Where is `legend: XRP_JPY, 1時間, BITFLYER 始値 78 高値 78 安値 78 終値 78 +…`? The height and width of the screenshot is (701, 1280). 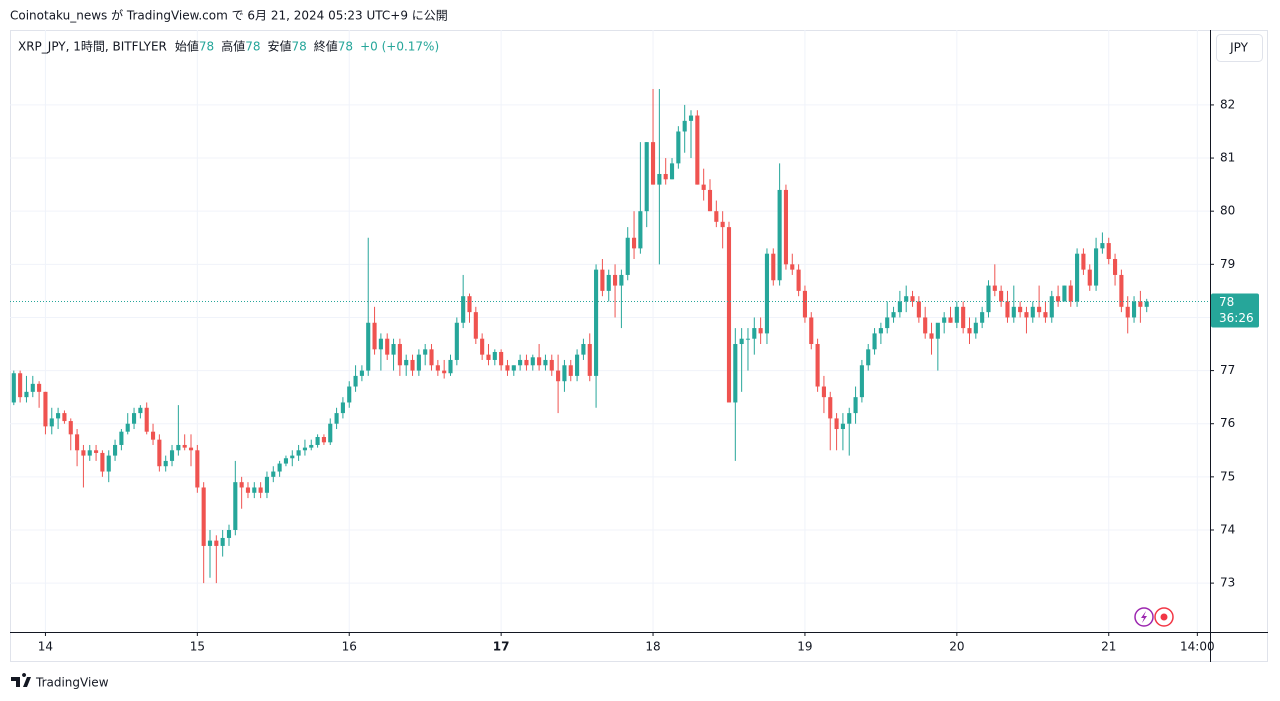
legend: XRP_JPY, 1時間, BITFLYER 始値 78 高値 78 安値 78 終値 78 +… is located at coordinates (228, 46).